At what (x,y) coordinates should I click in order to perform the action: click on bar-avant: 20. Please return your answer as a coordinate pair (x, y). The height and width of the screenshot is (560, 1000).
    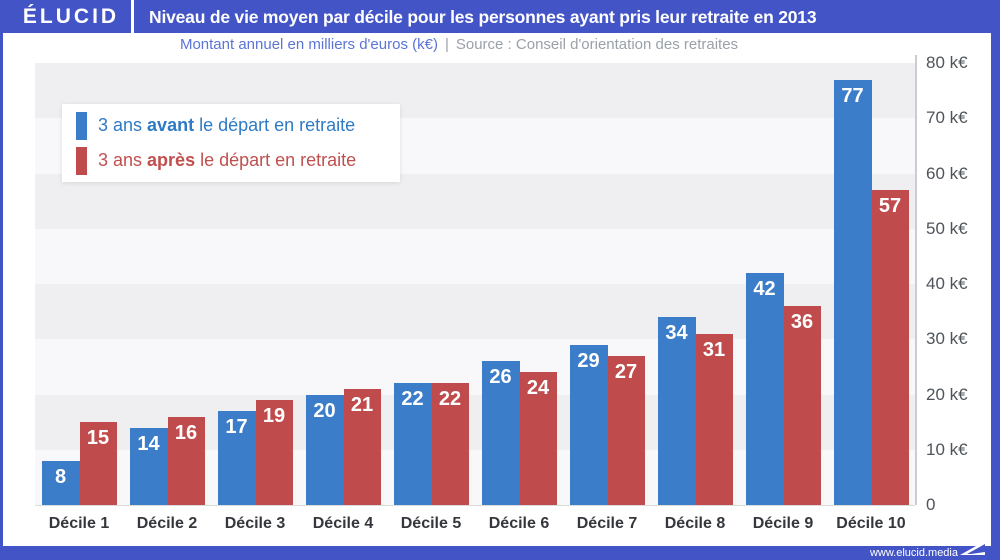
    Looking at the image, I should click on (324, 449).